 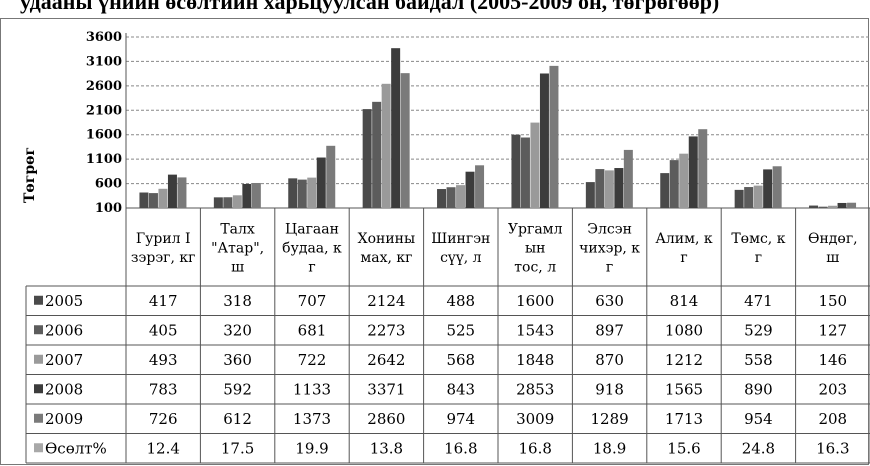 I want to click on data-label: 681, so click(x=312, y=330).